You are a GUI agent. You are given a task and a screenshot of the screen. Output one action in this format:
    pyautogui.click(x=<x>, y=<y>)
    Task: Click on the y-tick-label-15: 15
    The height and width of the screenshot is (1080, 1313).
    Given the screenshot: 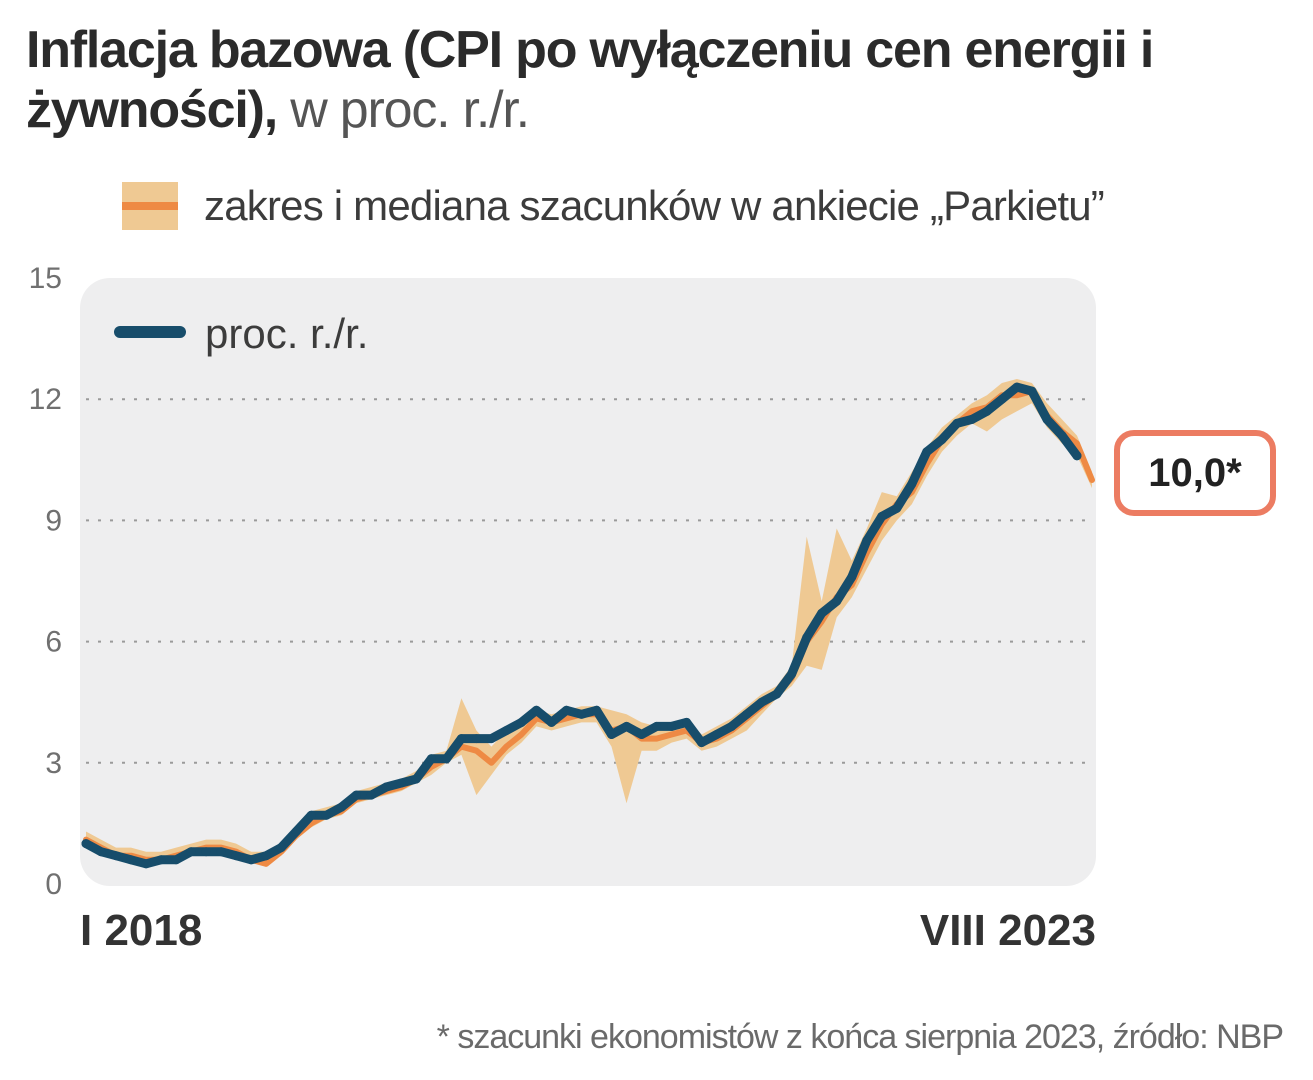 What is the action you would take?
    pyautogui.click(x=45, y=278)
    